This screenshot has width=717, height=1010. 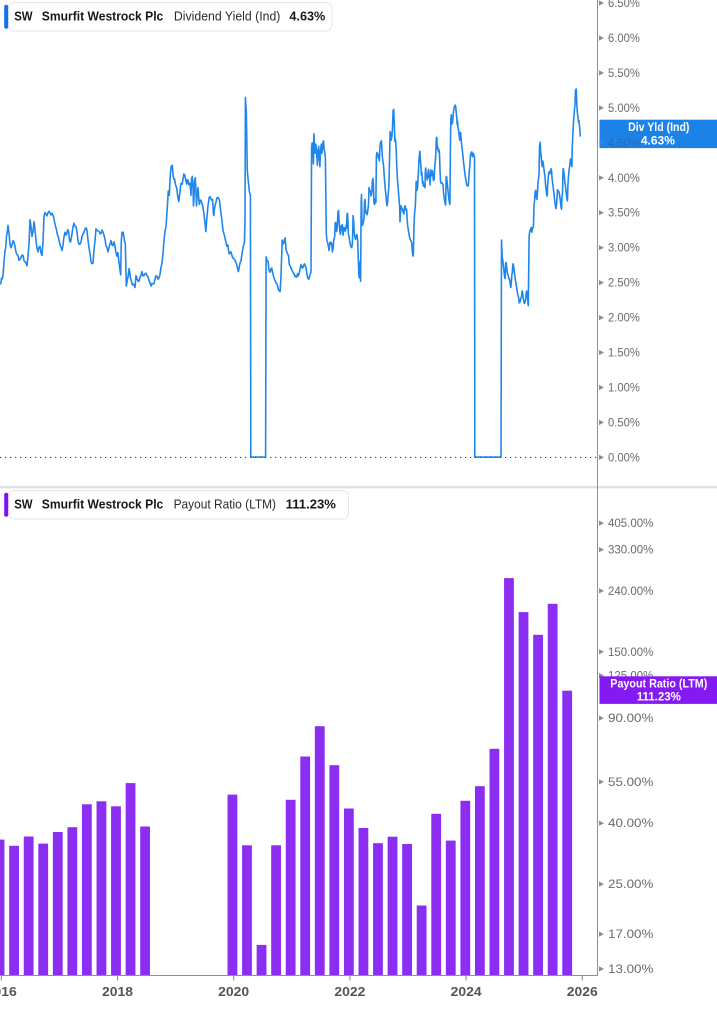 What do you see at coordinates (349, 992) in the screenshot?
I see `svg-text: 2022` at bounding box center [349, 992].